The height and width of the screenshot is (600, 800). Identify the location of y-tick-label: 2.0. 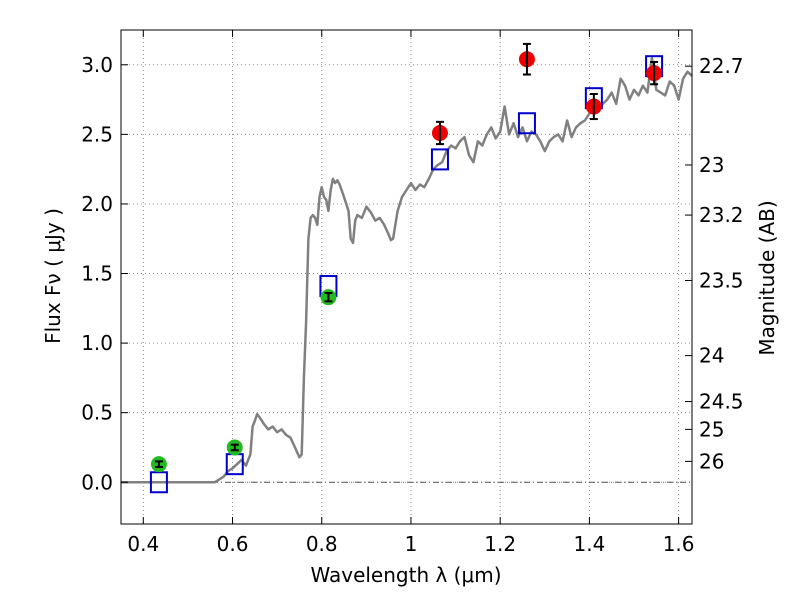
(97, 204).